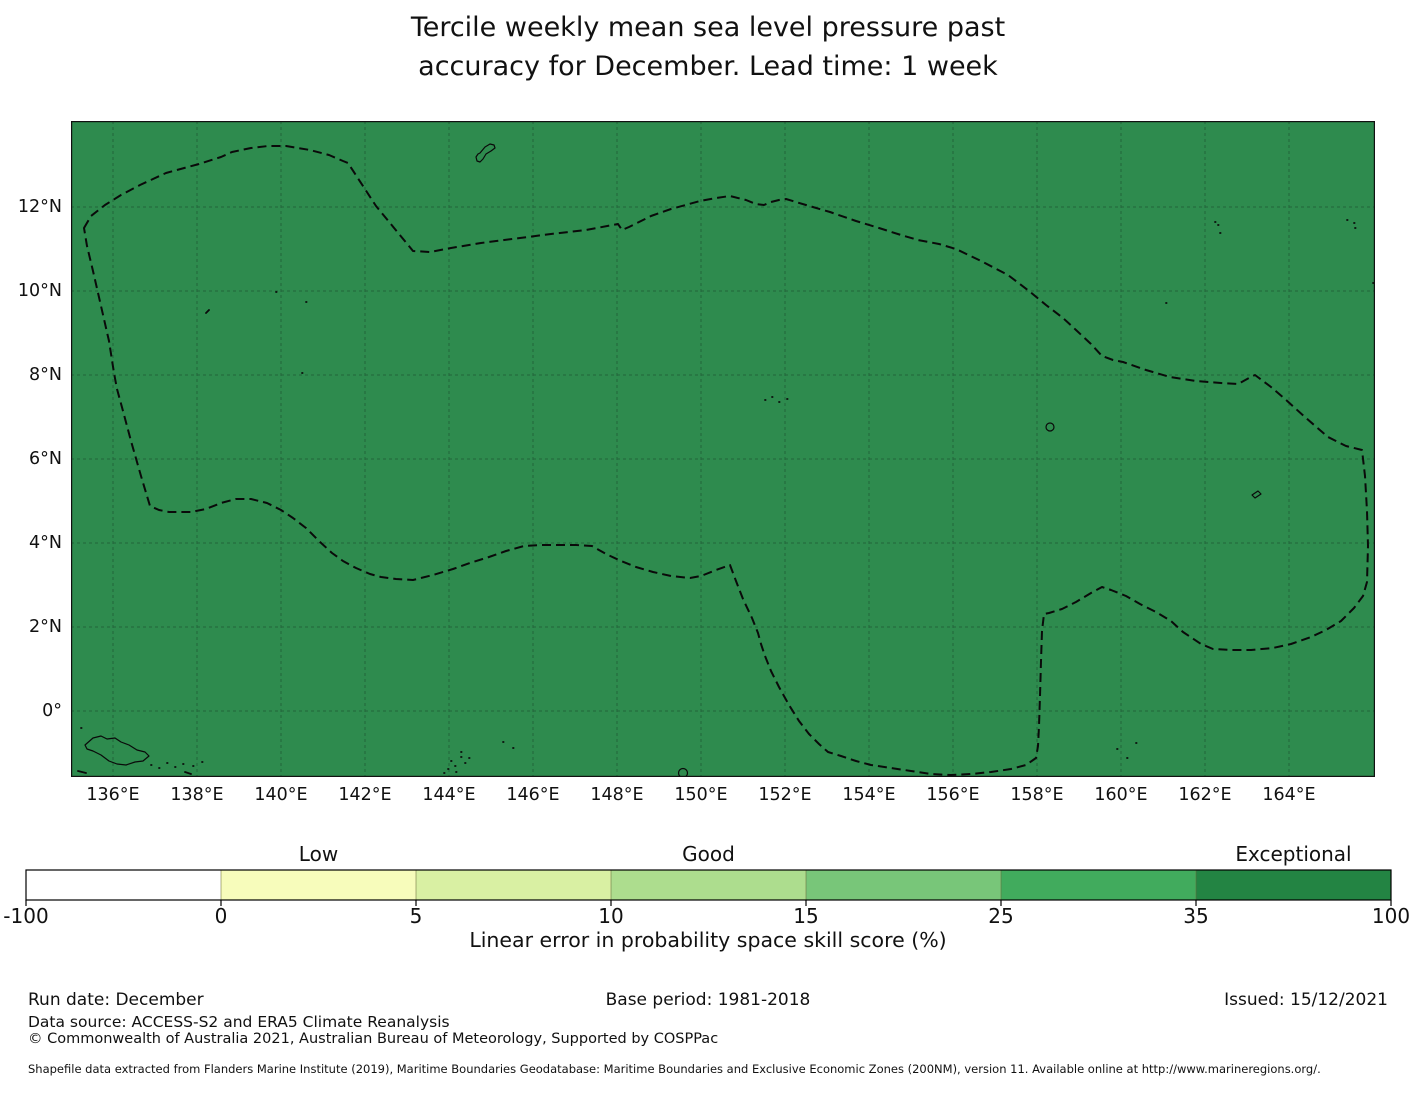 The height and width of the screenshot is (1095, 1416). I want to click on x-tick-label: 156°E, so click(953, 795).